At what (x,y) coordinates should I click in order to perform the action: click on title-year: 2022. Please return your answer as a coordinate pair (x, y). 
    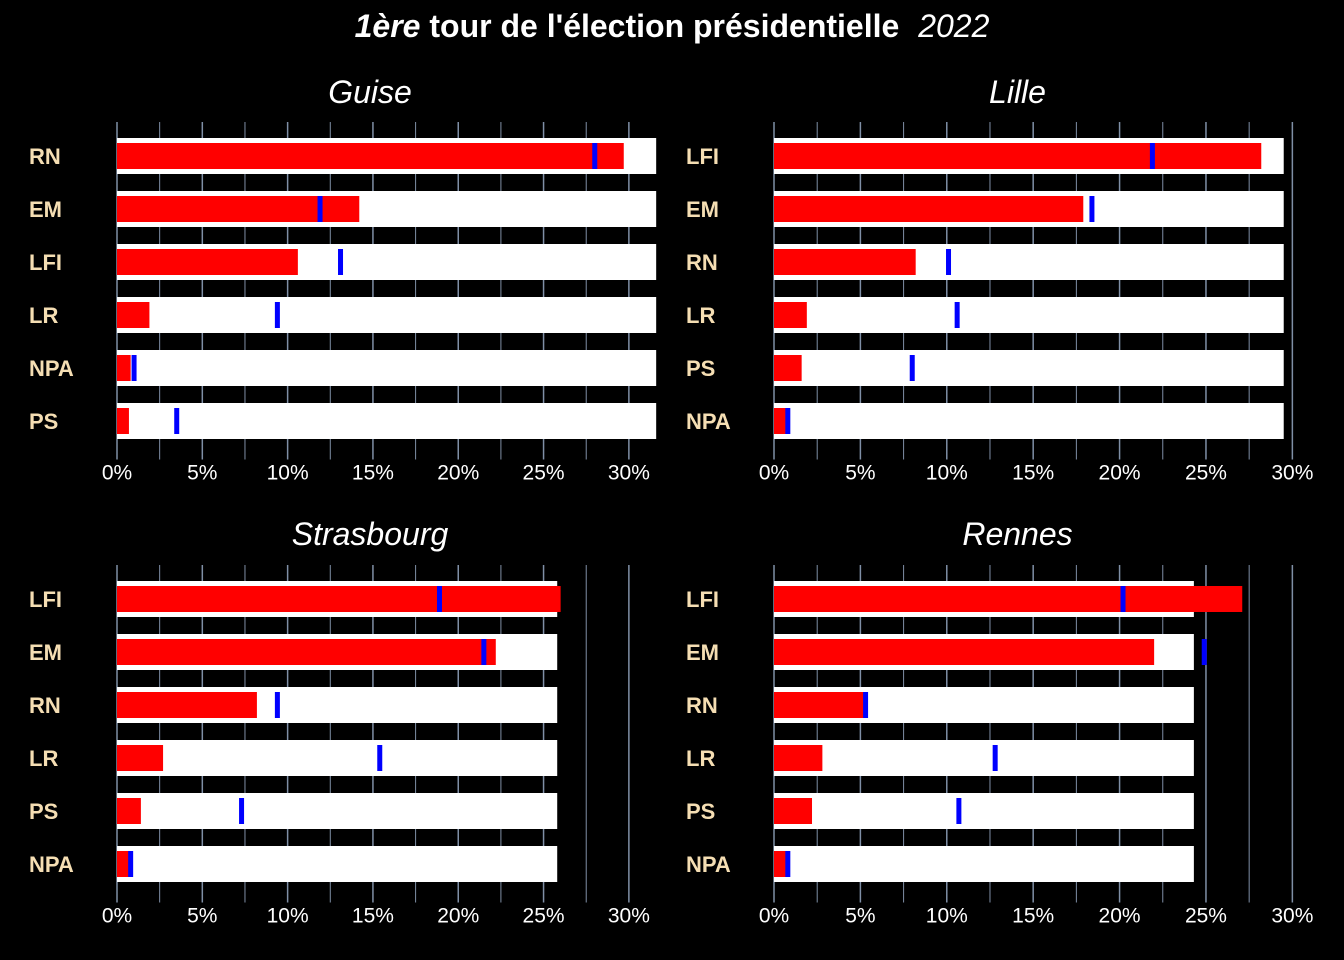
    Looking at the image, I should click on (954, 26).